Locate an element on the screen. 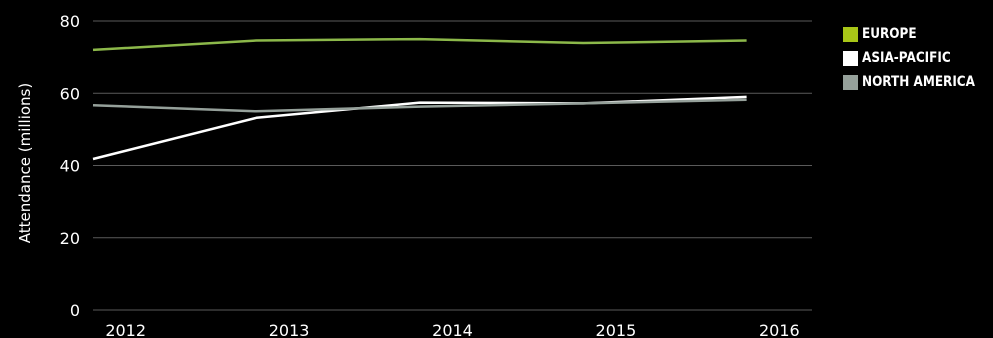  legend-label: EUROPE is located at coordinates (889, 34).